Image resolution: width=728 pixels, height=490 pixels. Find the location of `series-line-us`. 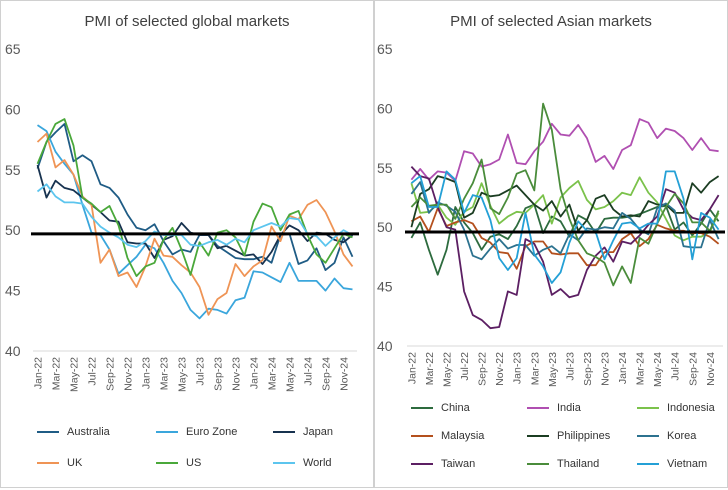

series-line-us is located at coordinates (194, 198).